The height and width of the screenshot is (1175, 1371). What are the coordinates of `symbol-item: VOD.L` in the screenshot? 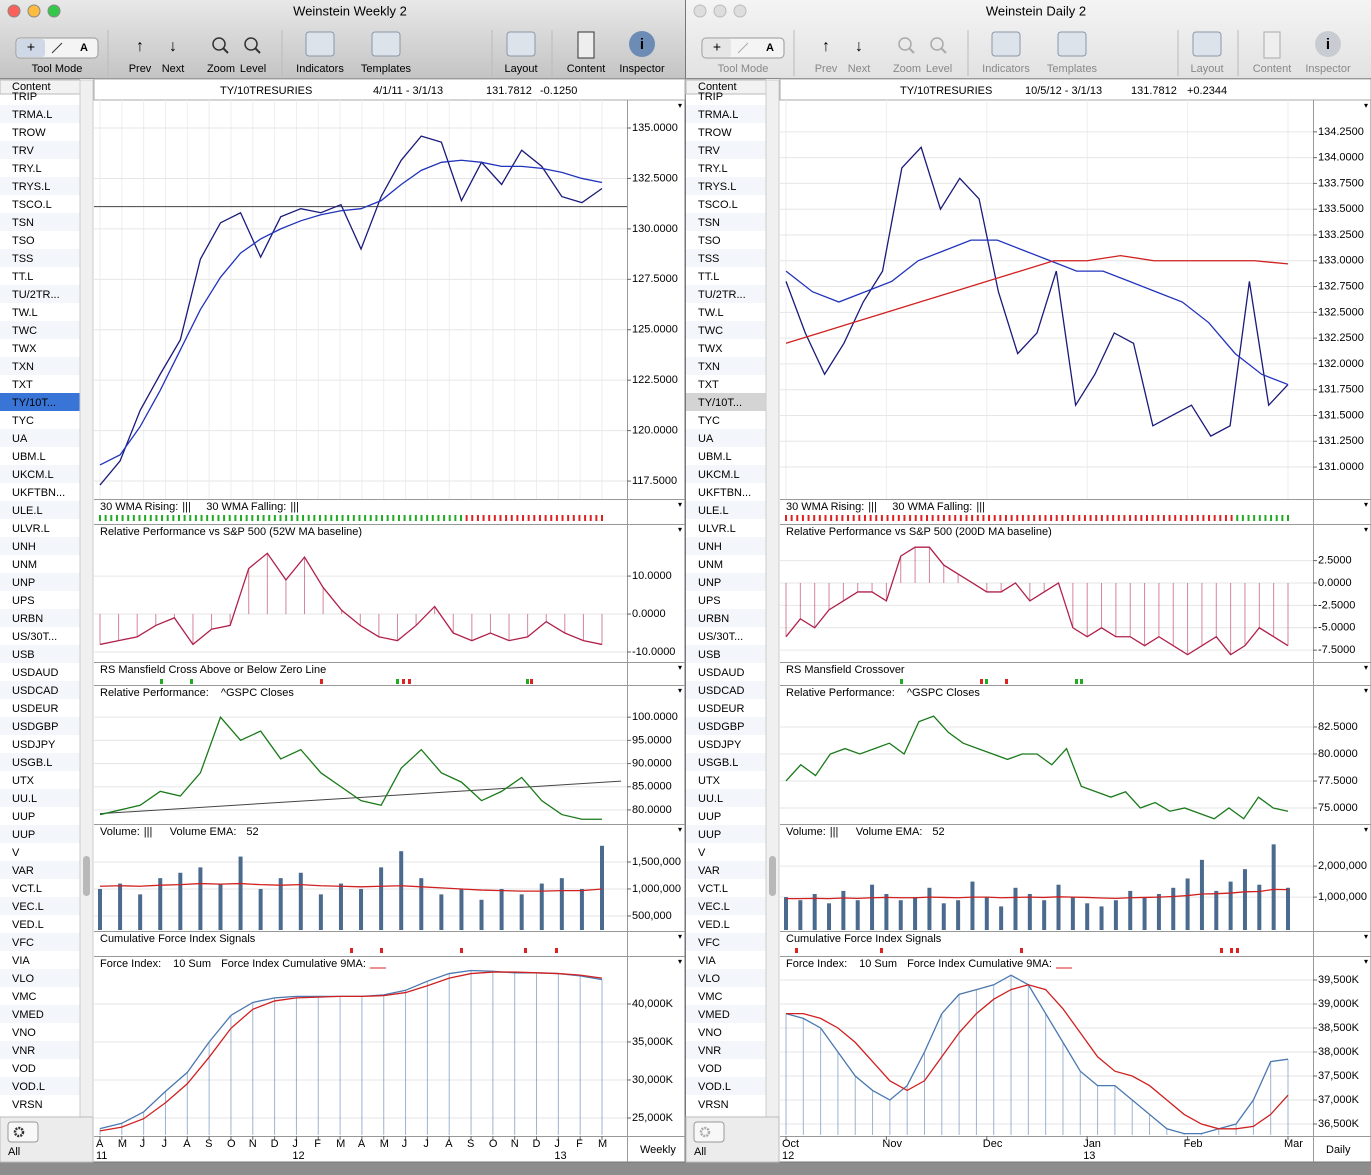 It's located at (28, 1087).